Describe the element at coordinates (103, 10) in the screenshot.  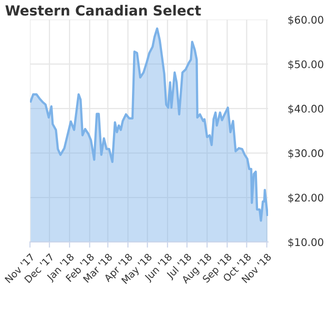
I see `chart-title: Western Canadian Select` at that location.